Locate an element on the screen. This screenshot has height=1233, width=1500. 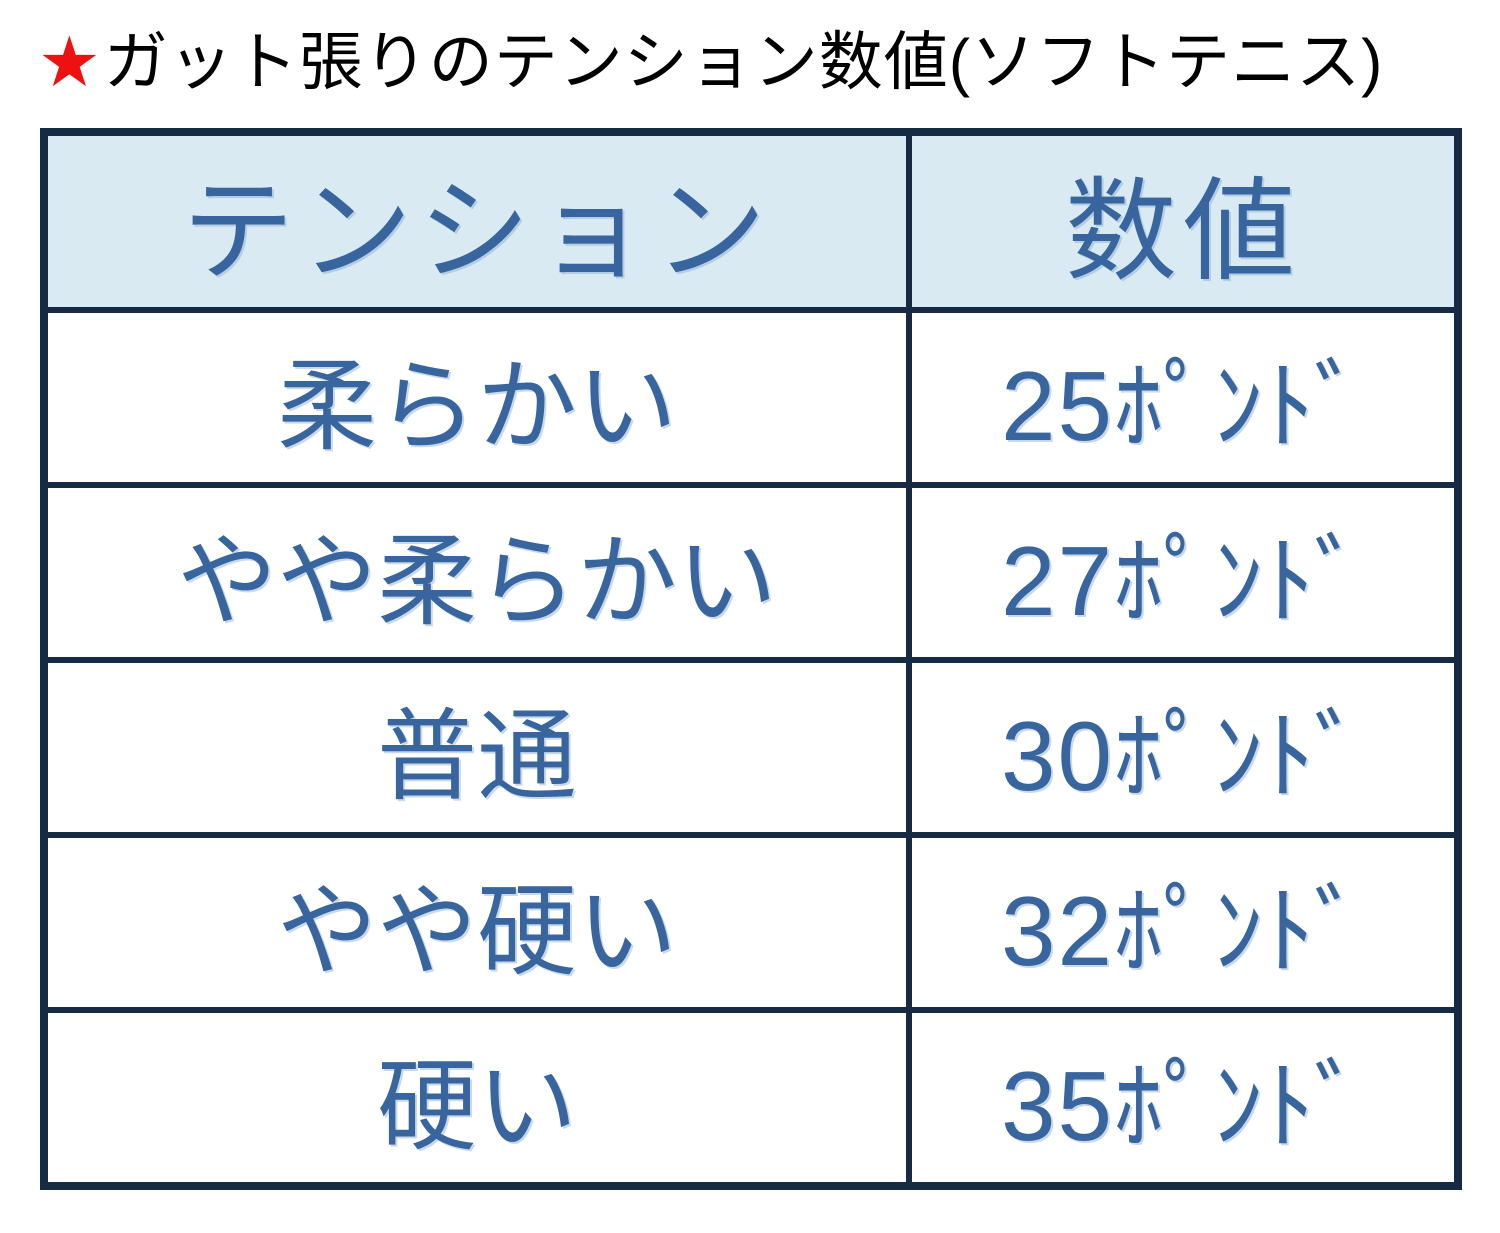
table-row-0-value: 25ﾎﾟﾝﾄﾞ is located at coordinates (1183, 397).